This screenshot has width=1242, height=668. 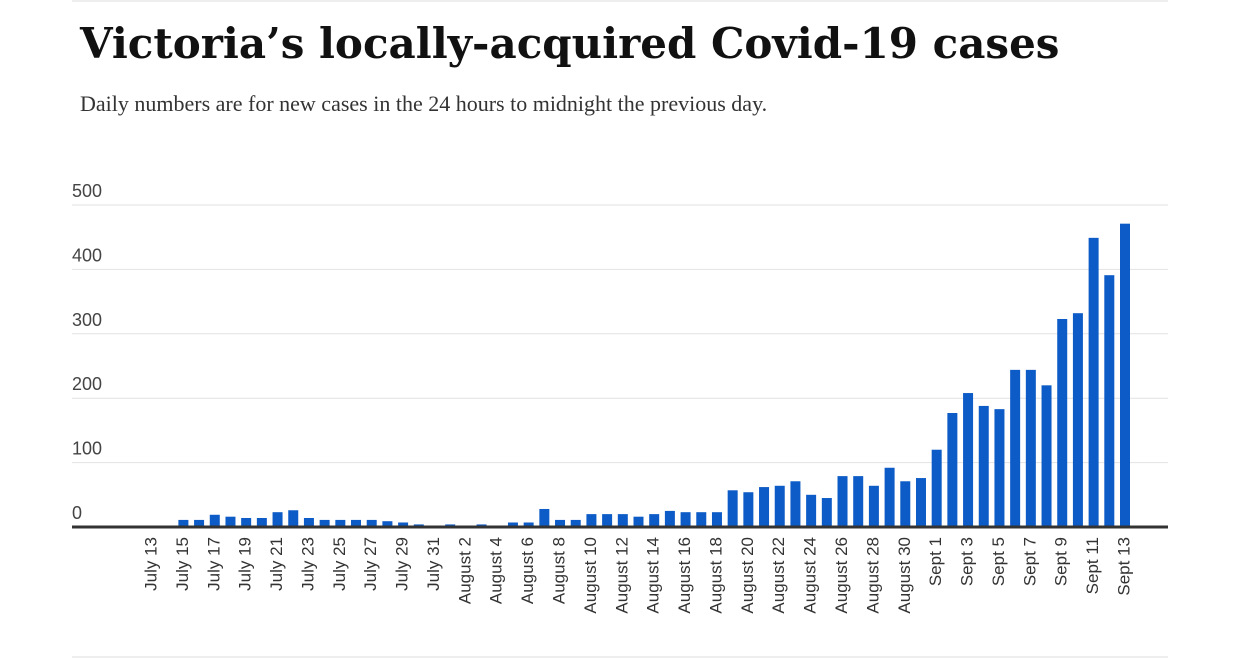 I want to click on x-tick-label: August 8, so click(x=559, y=570).